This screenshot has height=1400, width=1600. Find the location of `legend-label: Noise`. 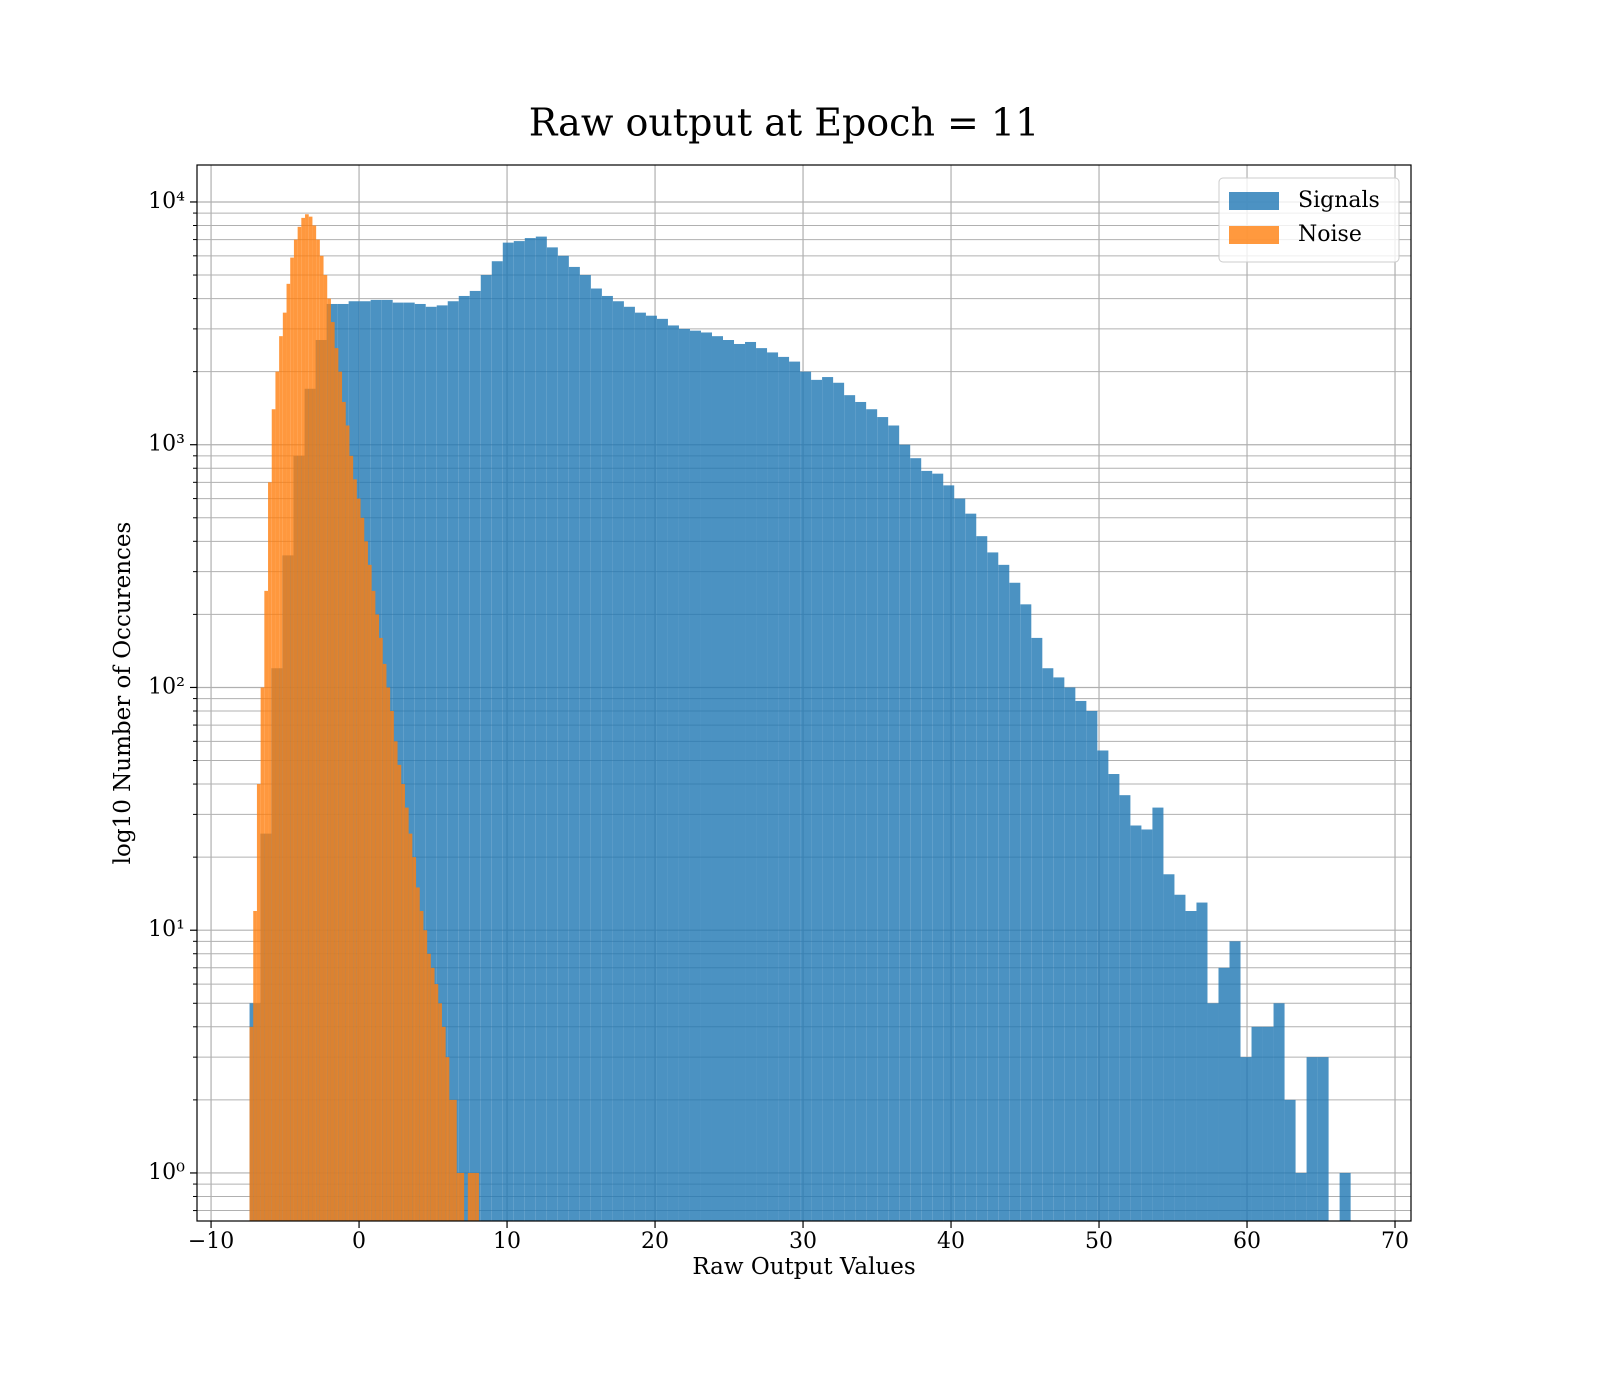

legend-label: Noise is located at coordinates (1330, 234).